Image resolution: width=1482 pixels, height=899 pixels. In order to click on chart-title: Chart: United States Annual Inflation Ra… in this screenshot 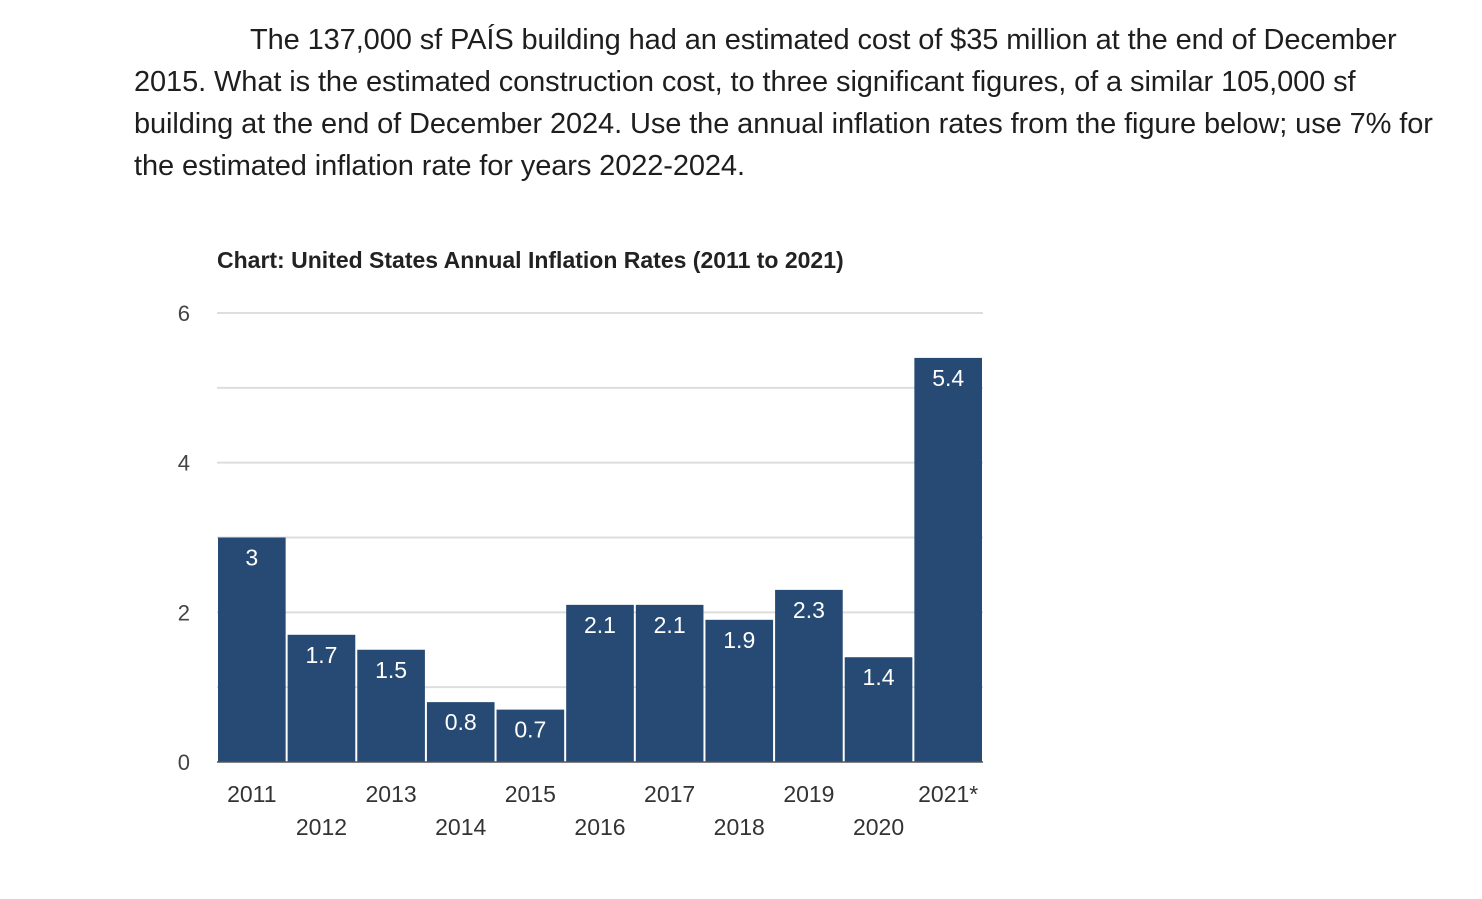, I will do `click(530, 260)`.